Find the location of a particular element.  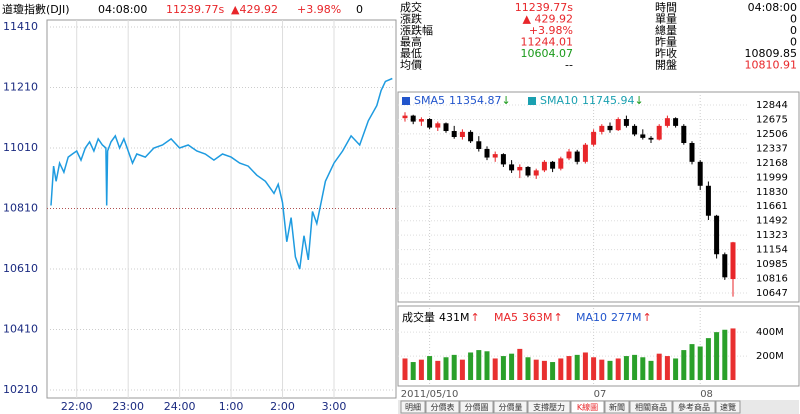

x-tick-label: 07 is located at coordinates (600, 394).